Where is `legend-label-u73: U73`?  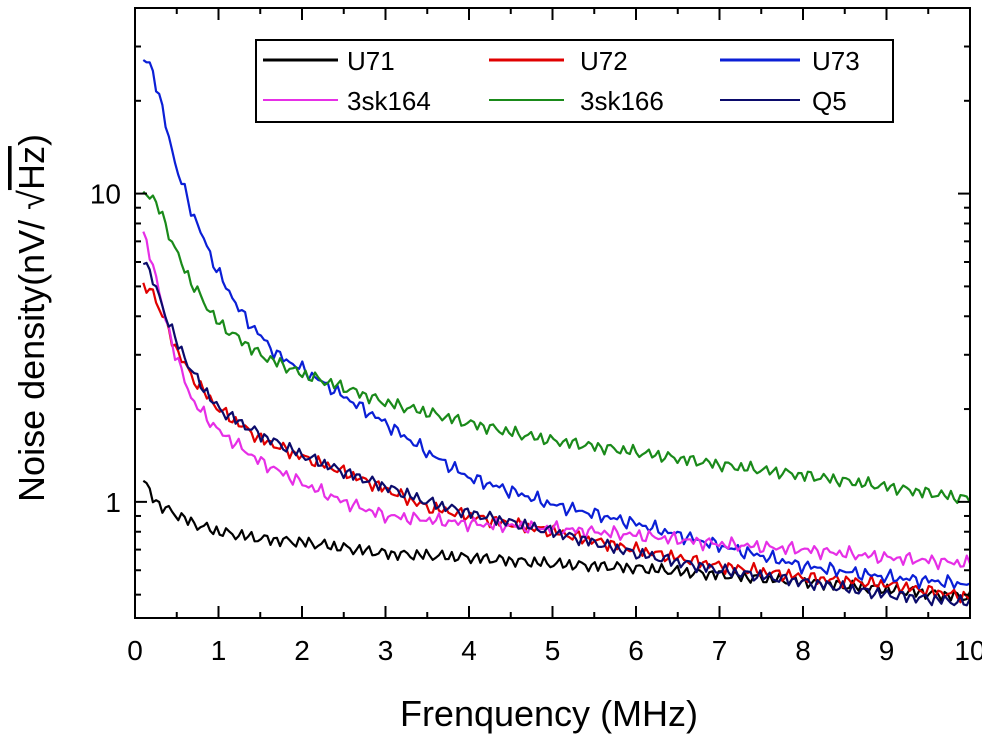 legend-label-u73: U73 is located at coordinates (836, 61).